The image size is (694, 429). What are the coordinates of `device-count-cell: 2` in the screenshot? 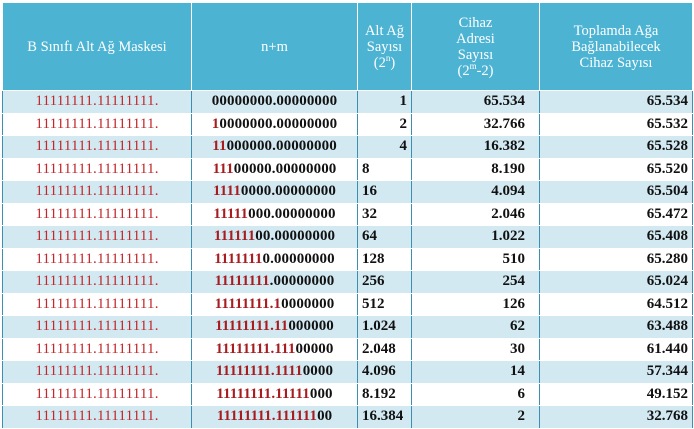 It's located at (475, 417).